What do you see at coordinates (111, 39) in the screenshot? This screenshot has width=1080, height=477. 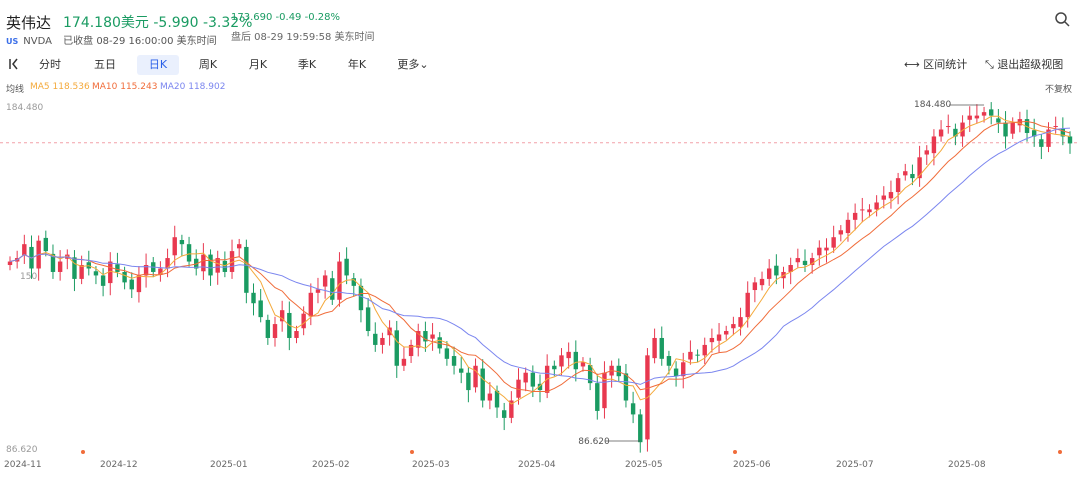 I see `ticker-line: US NVDA 已收盘 08-29 16:00:00 美东时间` at bounding box center [111, 39].